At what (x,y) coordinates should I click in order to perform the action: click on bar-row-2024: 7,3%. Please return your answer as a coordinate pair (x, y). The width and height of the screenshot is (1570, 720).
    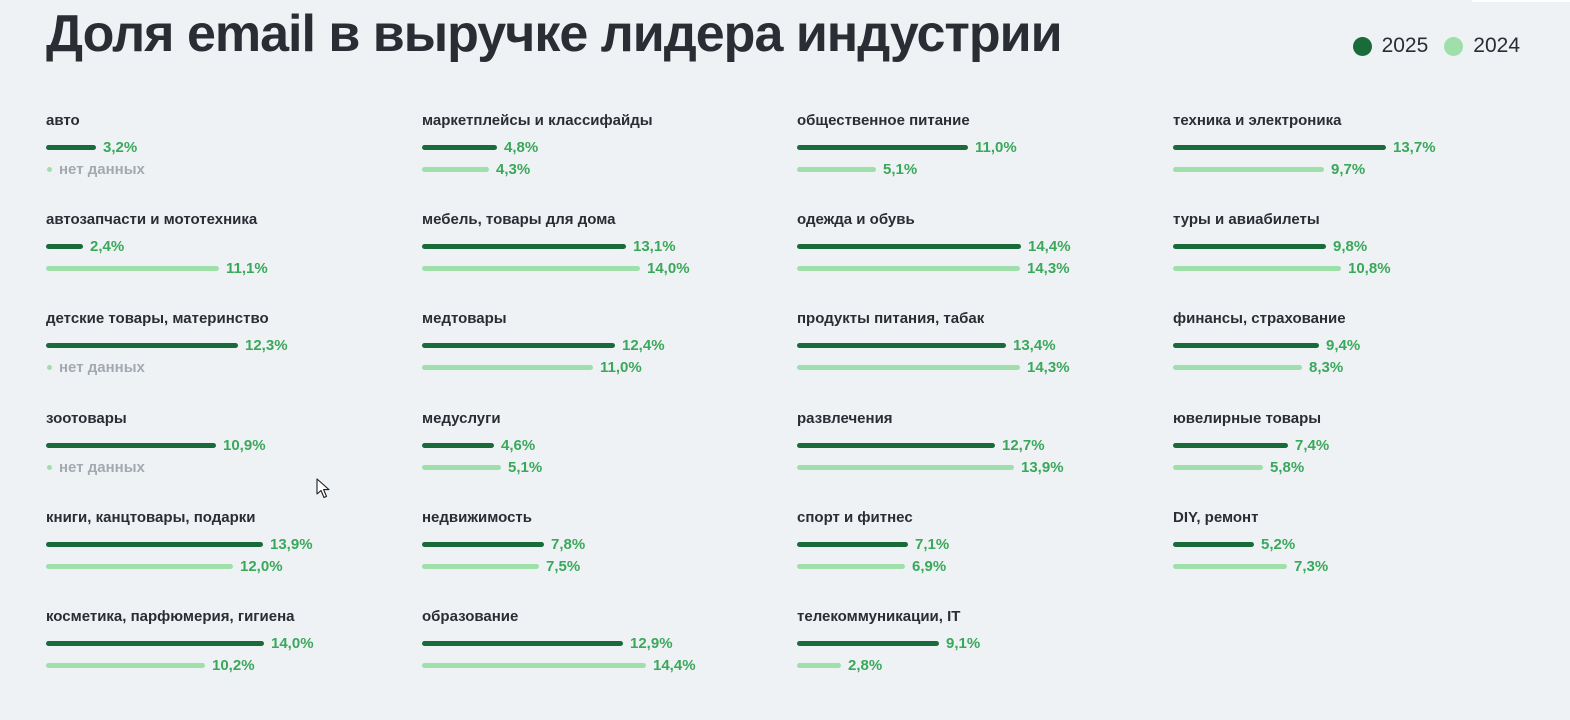
    Looking at the image, I should click on (1251, 566).